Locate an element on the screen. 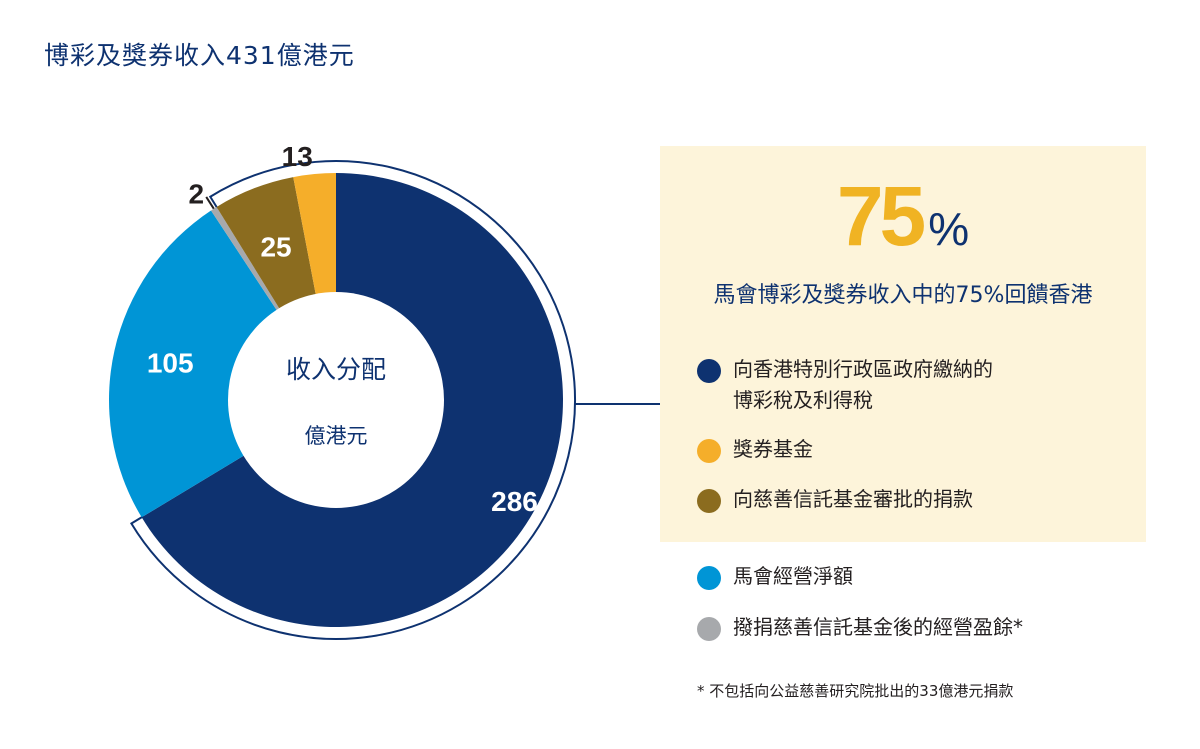  slice-label: 25 is located at coordinates (275, 246).